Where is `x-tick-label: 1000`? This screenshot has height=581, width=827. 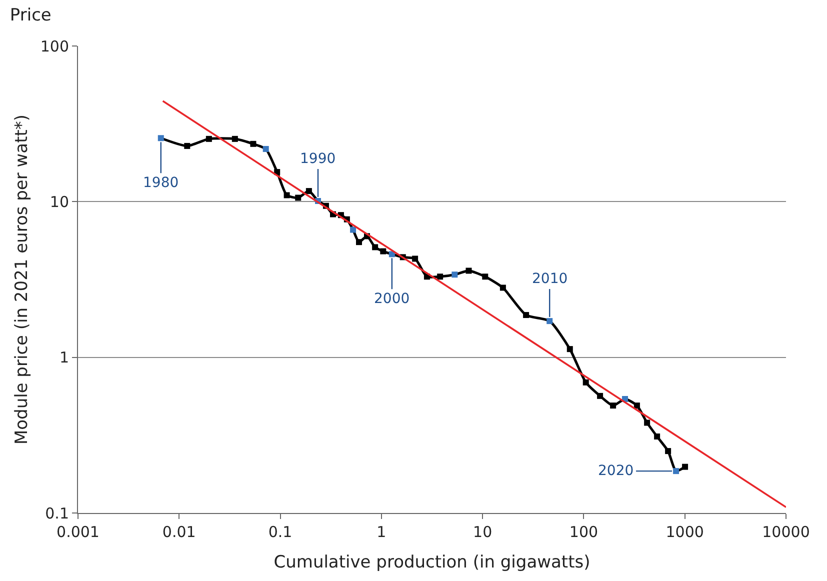 x-tick-label: 1000 is located at coordinates (685, 532).